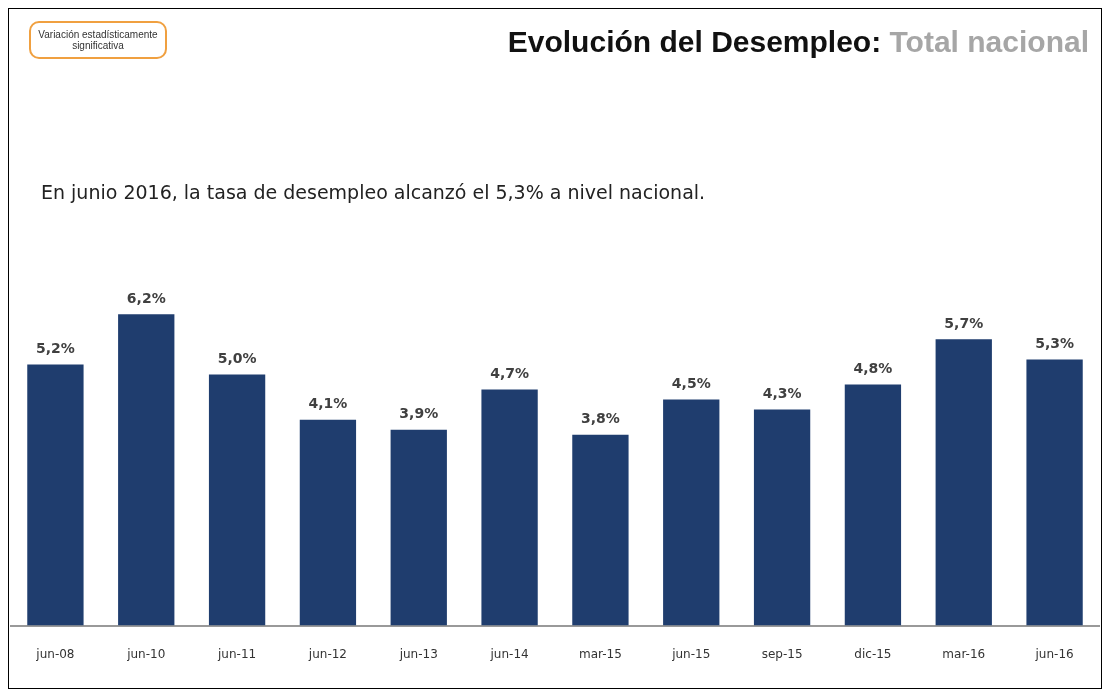 This screenshot has width=1110, height=697. What do you see at coordinates (964, 322) in the screenshot?
I see `data-label: 5,7%` at bounding box center [964, 322].